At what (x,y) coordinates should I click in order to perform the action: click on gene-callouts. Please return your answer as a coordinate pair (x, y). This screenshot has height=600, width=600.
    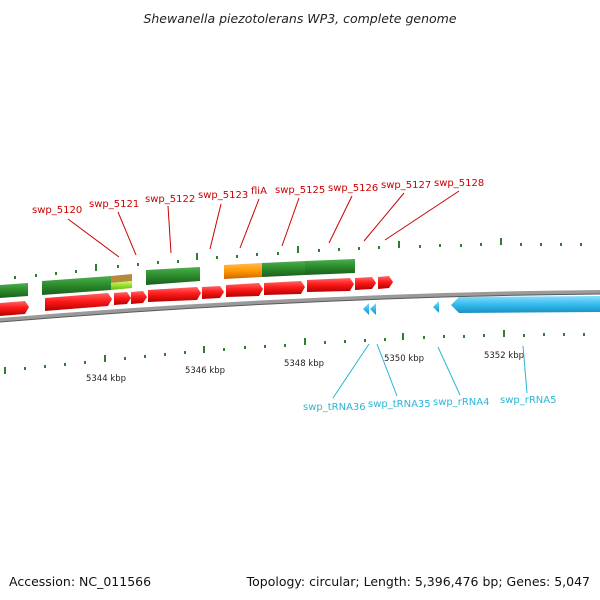
    Looking at the image, I should click on (263, 224).